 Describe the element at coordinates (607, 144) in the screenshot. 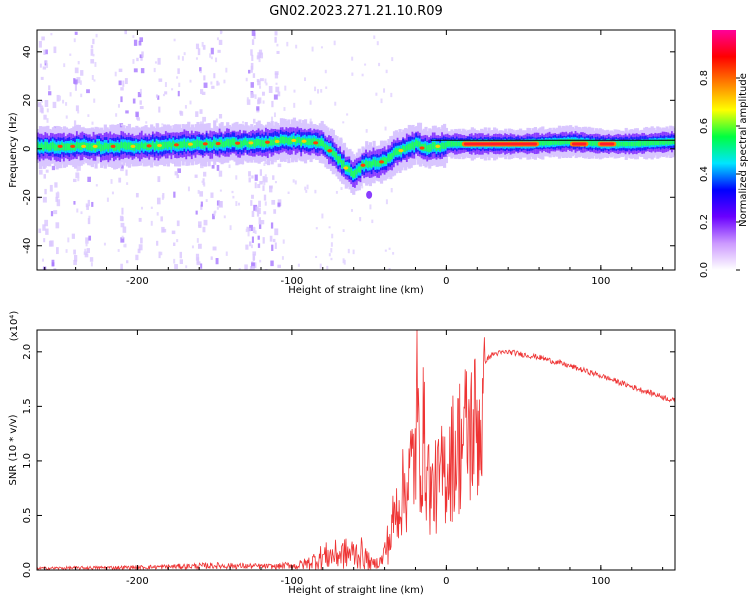

I see `tone-segment-core` at that location.